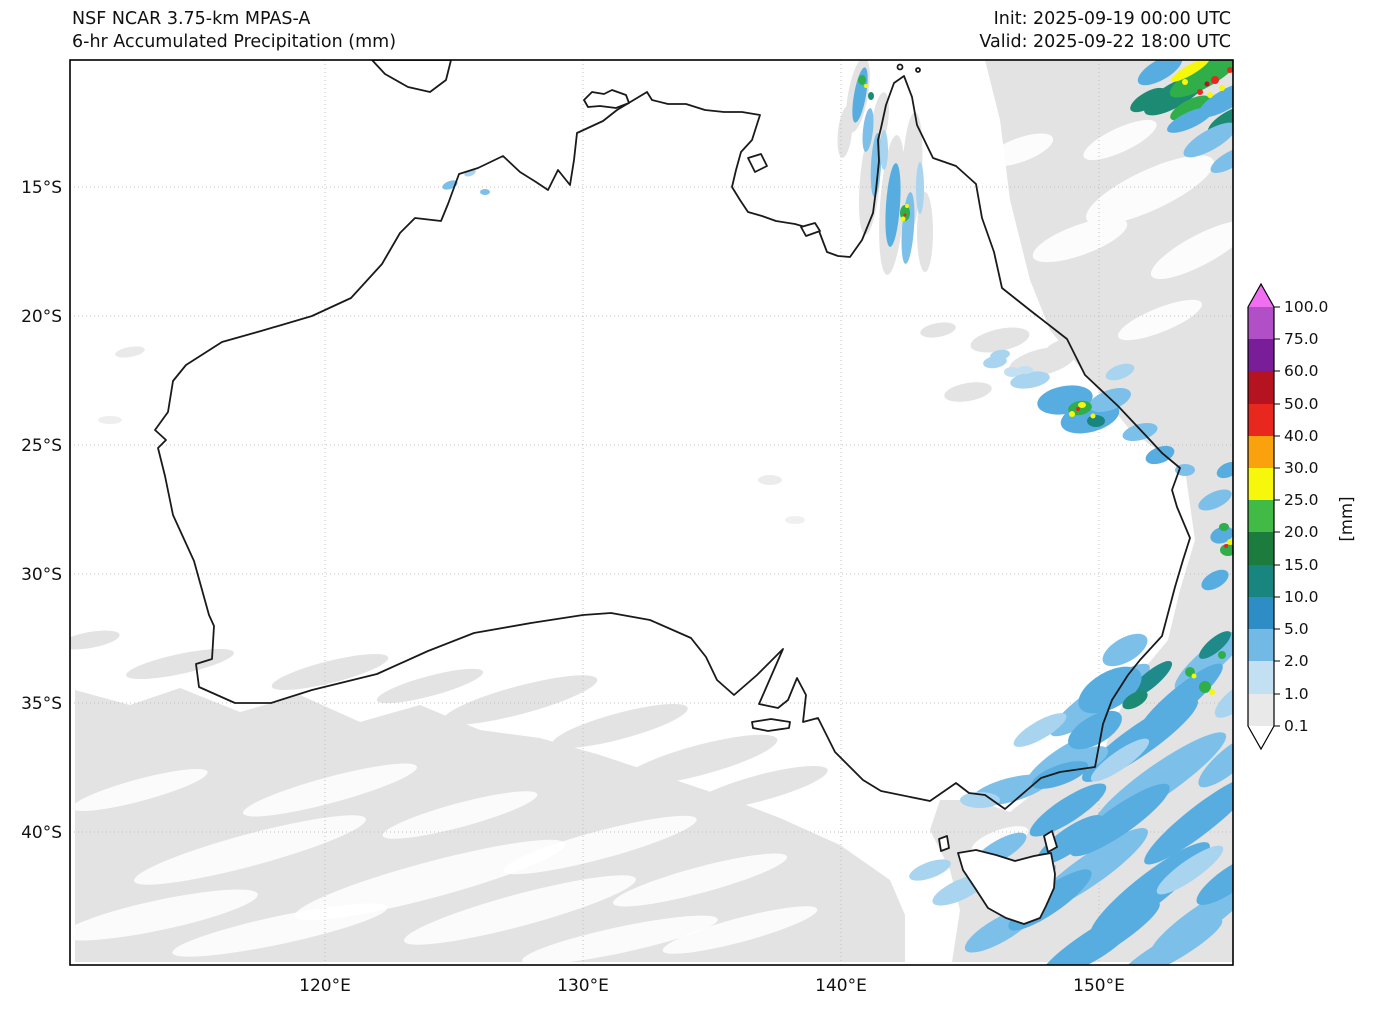 Image resolution: width=1376 pixels, height=1009 pixels. What do you see at coordinates (1306, 307) in the screenshot?
I see `cbar-tick-100: 100.0` at bounding box center [1306, 307].